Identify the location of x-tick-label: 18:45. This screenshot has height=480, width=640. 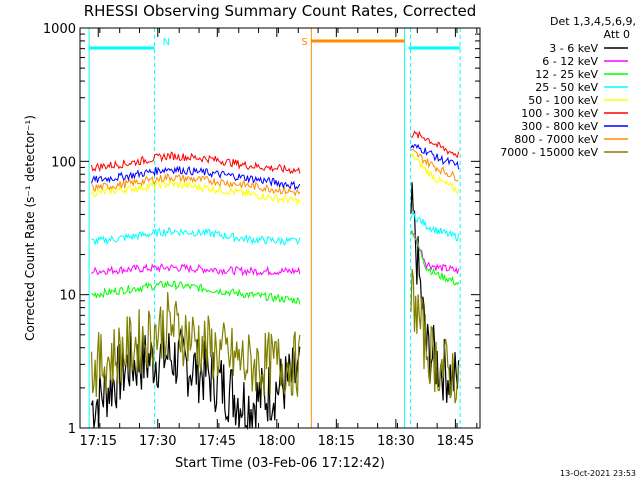
(455, 441).